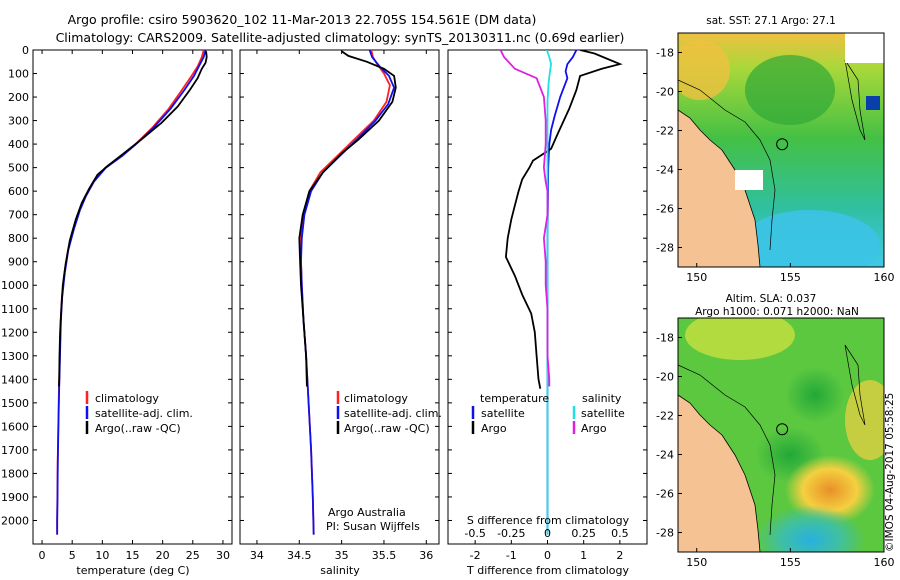  What do you see at coordinates (583, 533) in the screenshot?
I see `x-tick-label-s: 0.25` at bounding box center [583, 533].